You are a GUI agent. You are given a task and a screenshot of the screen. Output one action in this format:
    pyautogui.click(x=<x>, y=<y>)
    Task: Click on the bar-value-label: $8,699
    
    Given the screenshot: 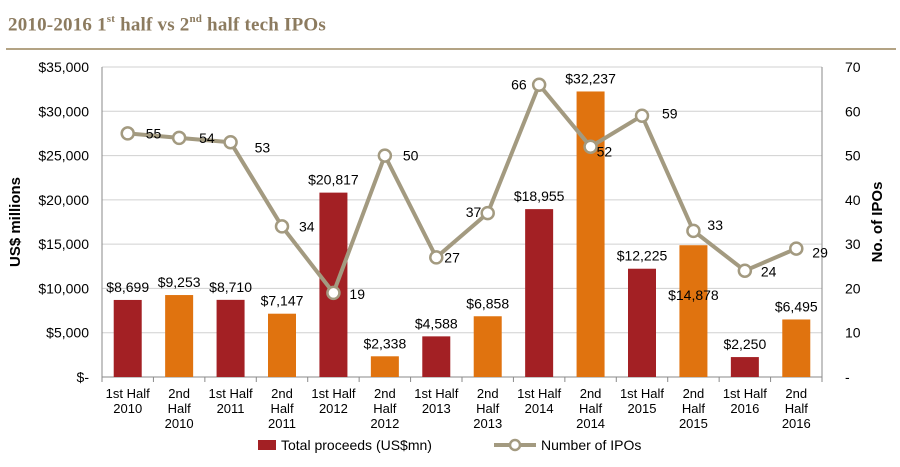 What is the action you would take?
    pyautogui.click(x=127, y=287)
    